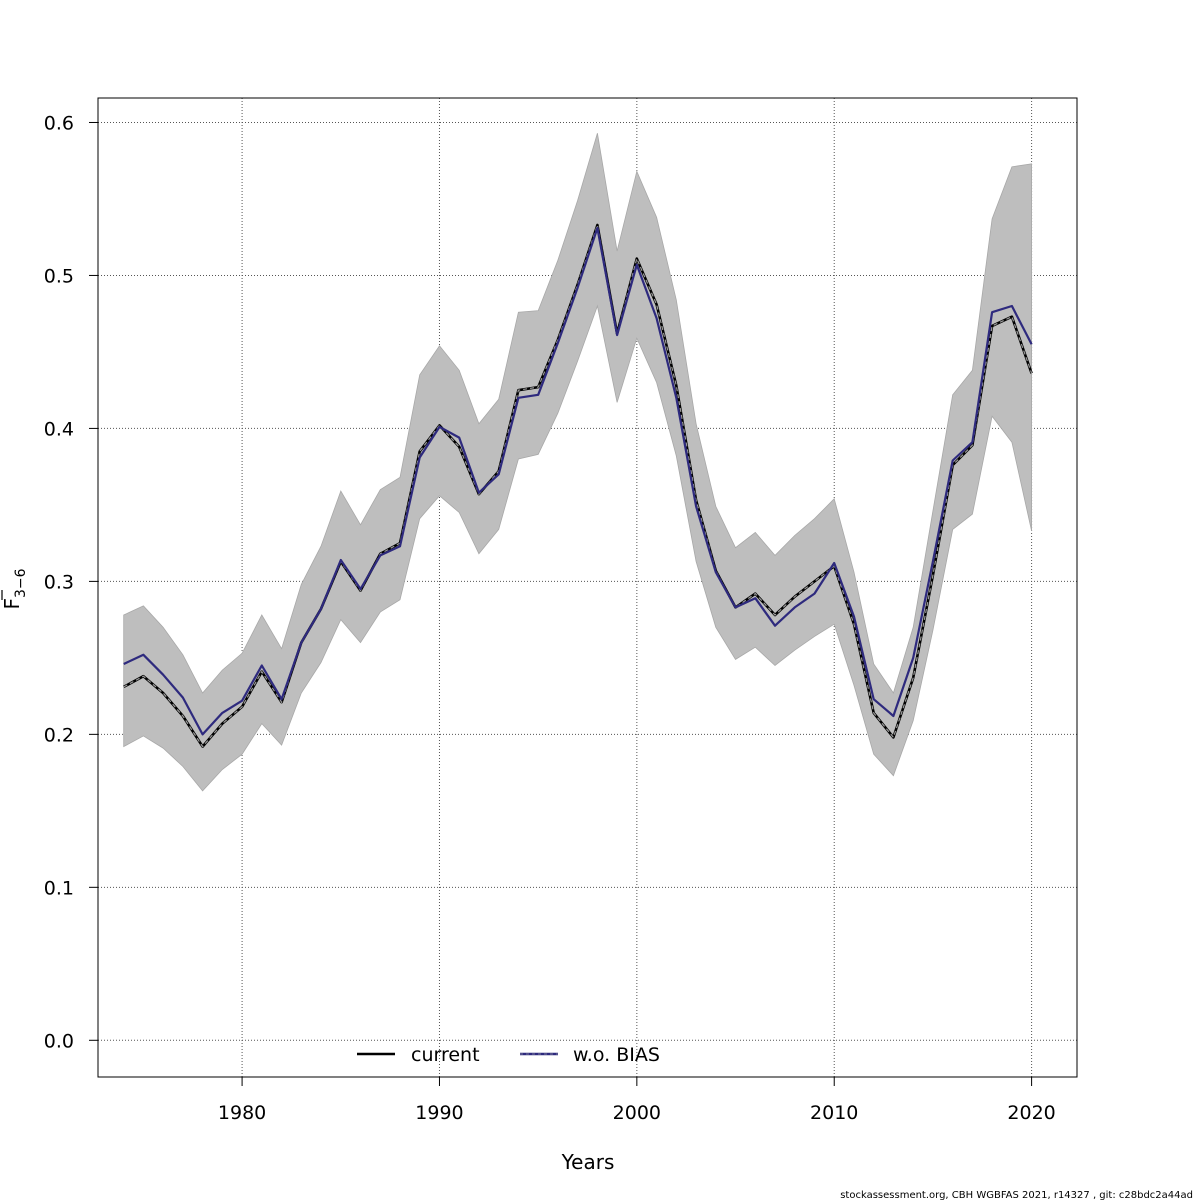 The image size is (1200, 1200). What do you see at coordinates (59, 735) in the screenshot?
I see `y-tick-label: 0.2` at bounding box center [59, 735].